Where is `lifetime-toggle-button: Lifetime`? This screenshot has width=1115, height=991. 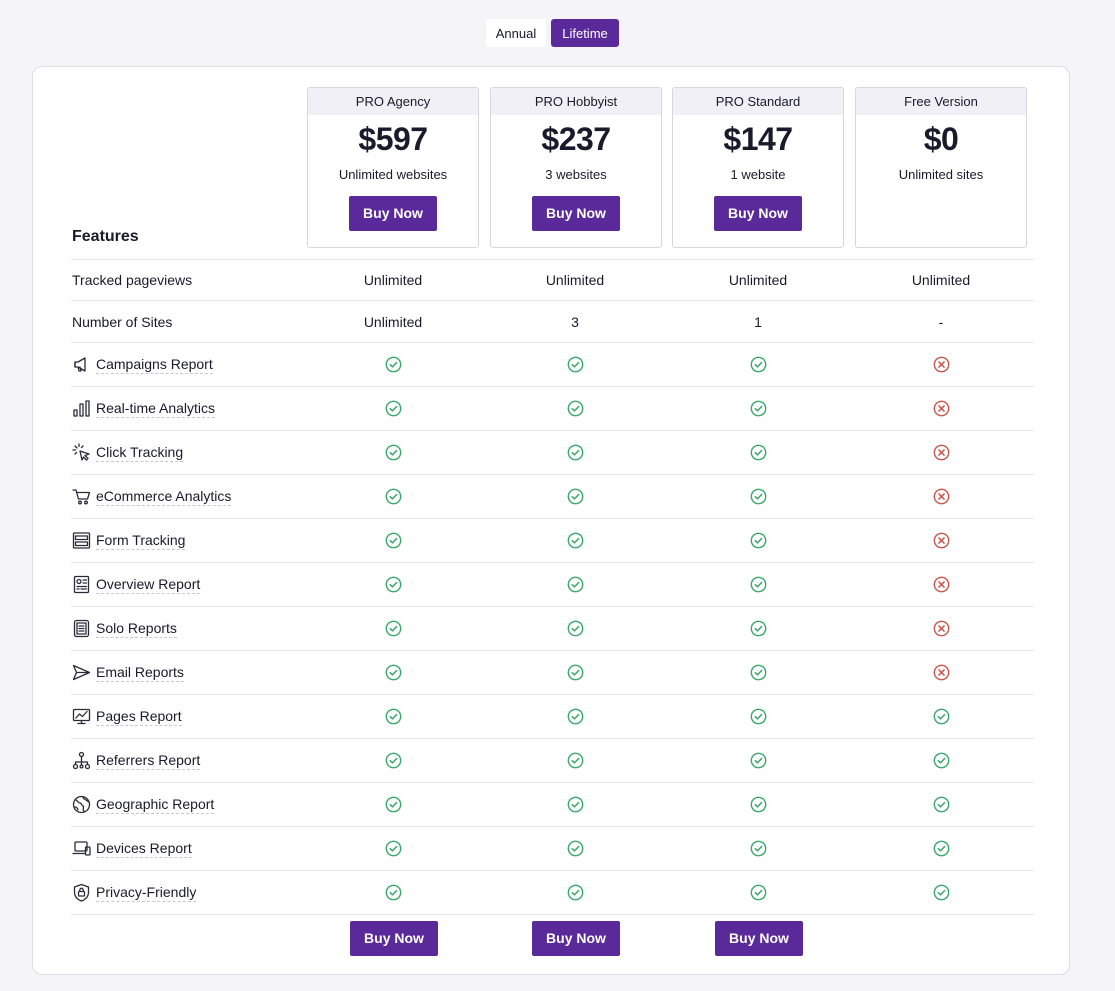
lifetime-toggle-button: Lifetime is located at coordinates (585, 33).